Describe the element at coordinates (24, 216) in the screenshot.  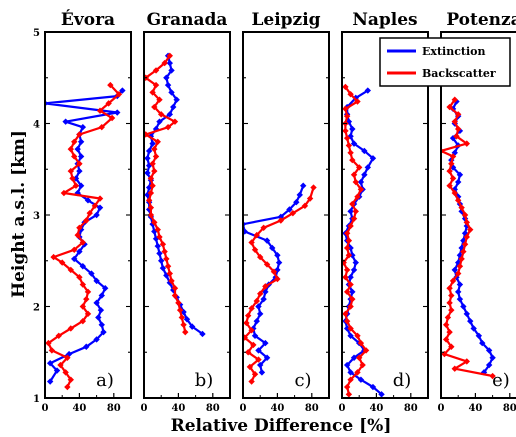
I see `y-axis: Height a.s.l. [km] 1 2 3 4 5` at that location.